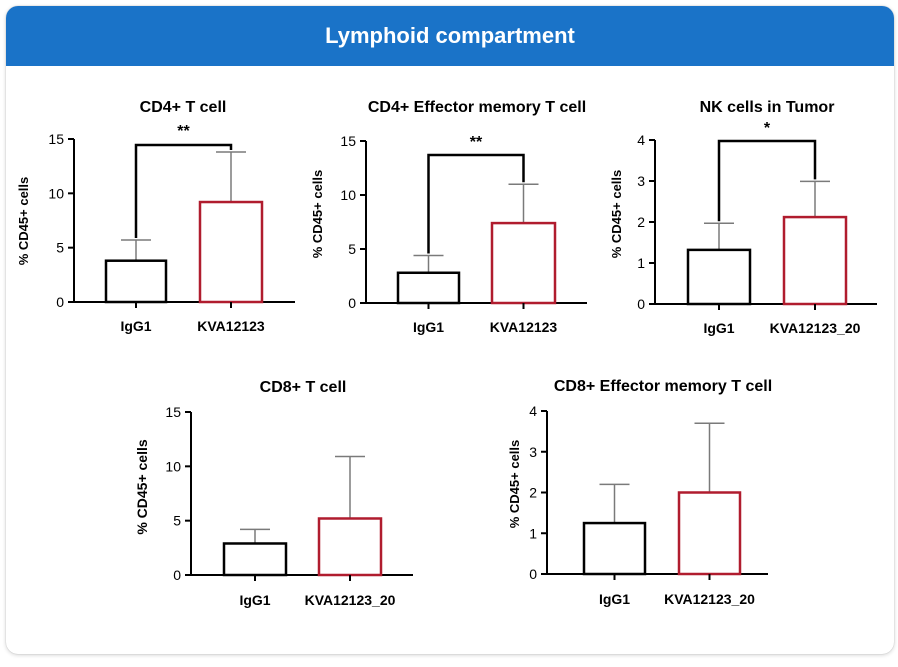 Image resolution: width=898 pixels, height=667 pixels. I want to click on chart-title: CD4+ T cell, so click(183, 107).